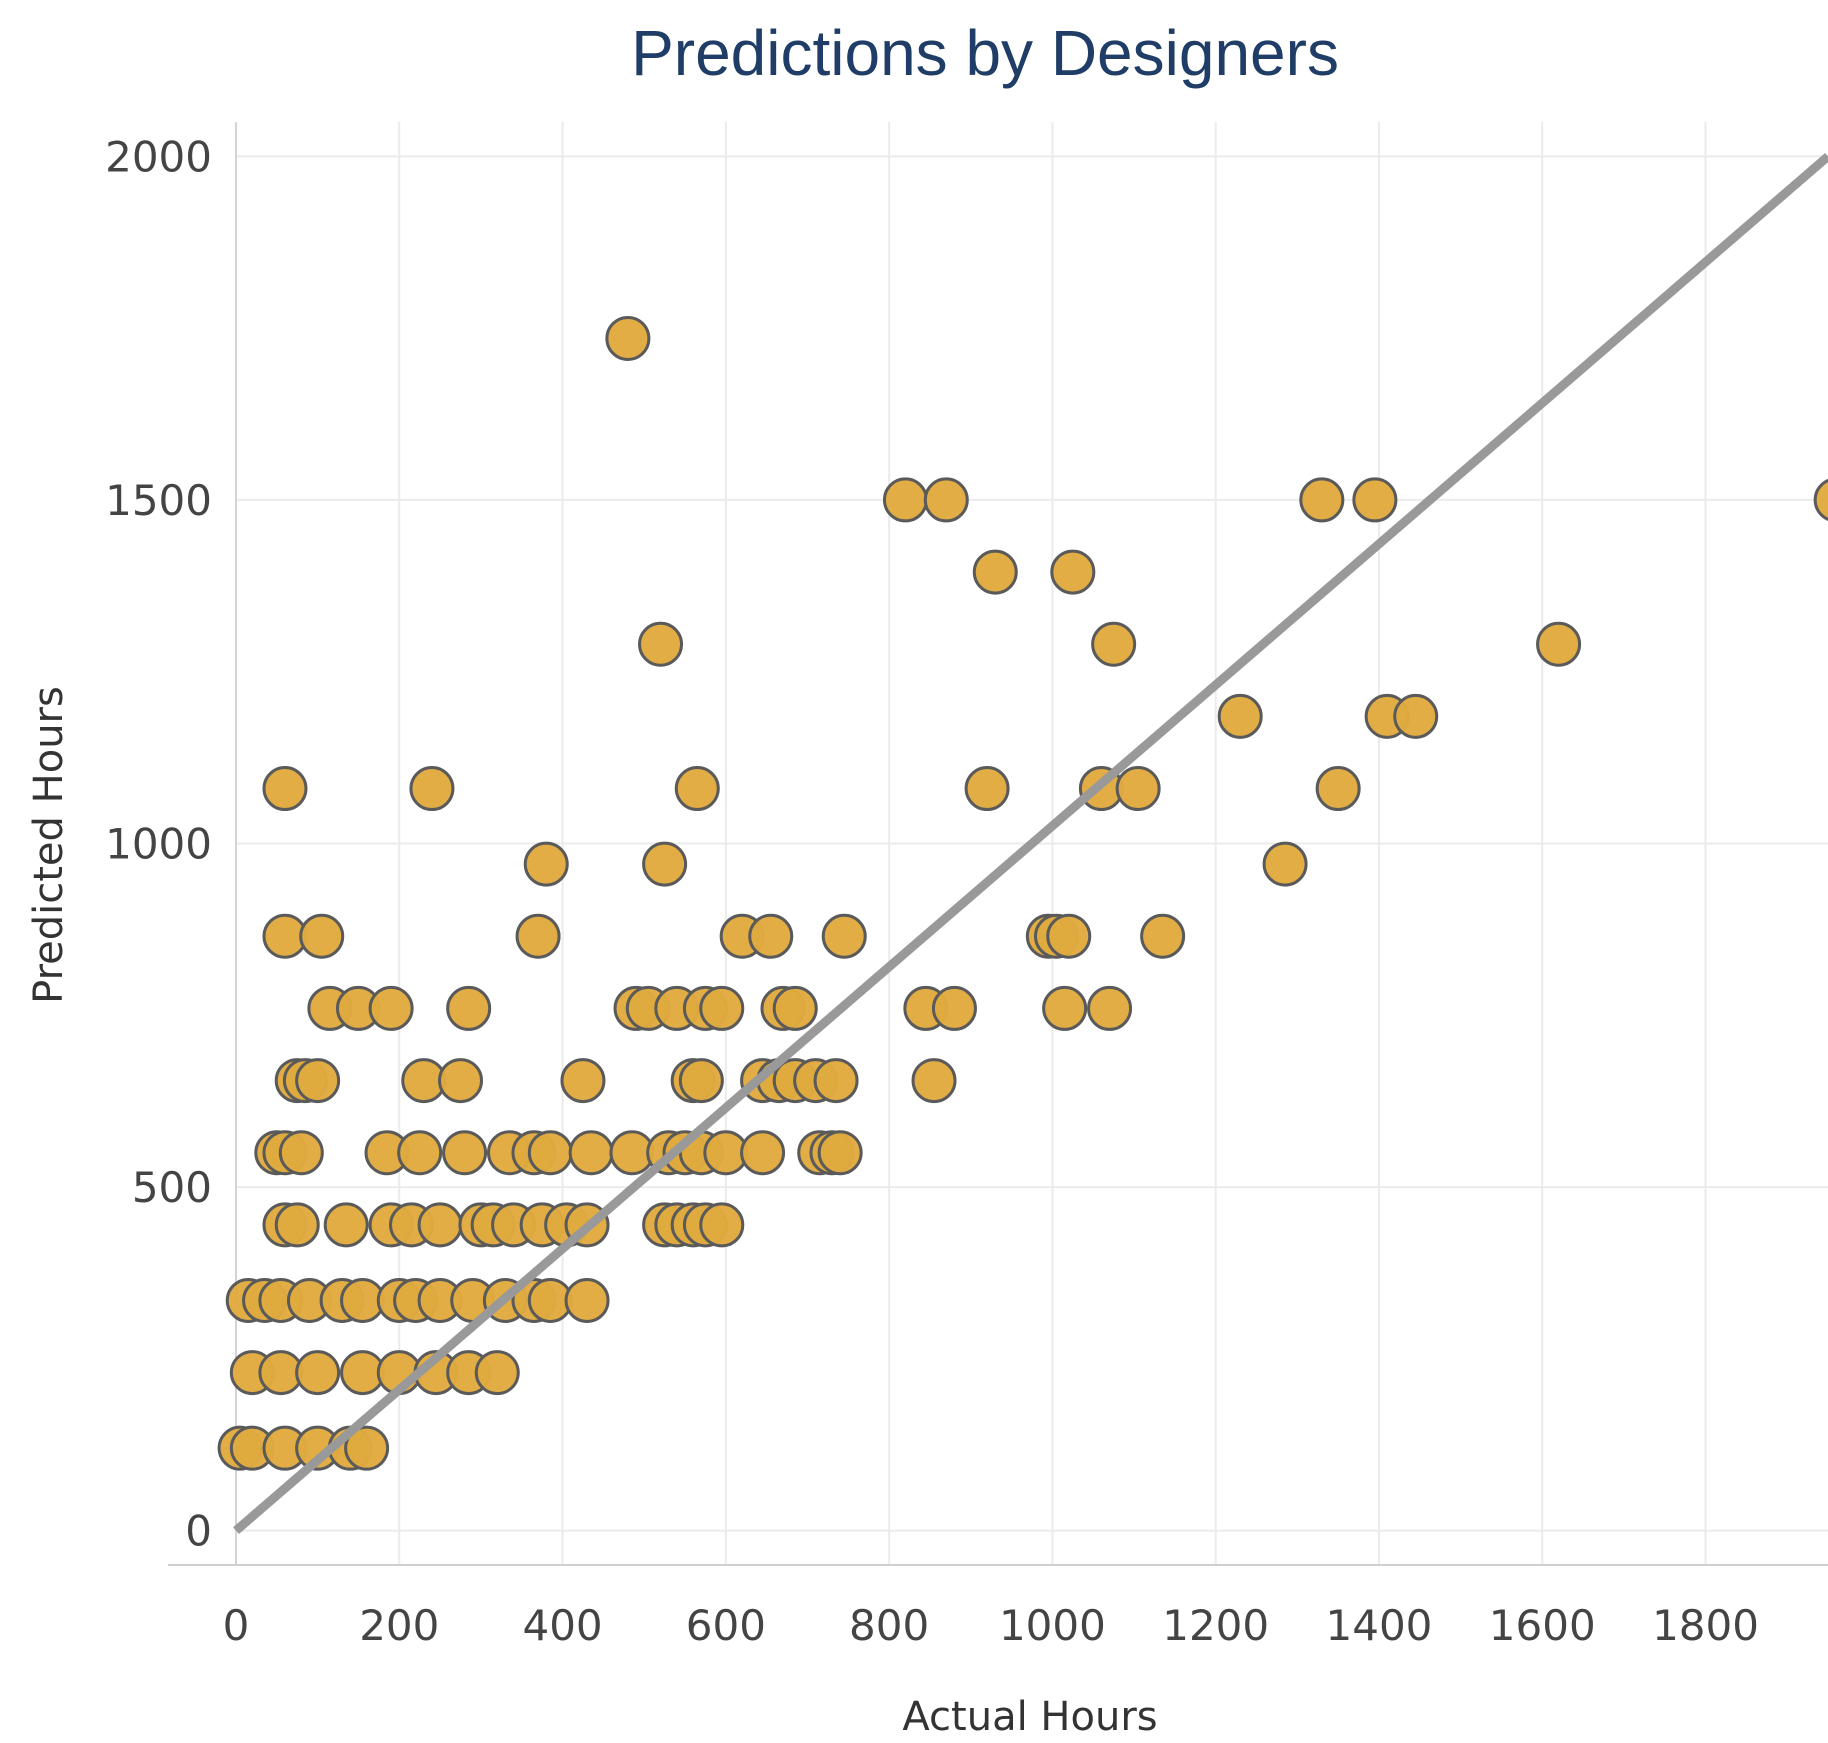 The image size is (1828, 1743). What do you see at coordinates (1029, 1717) in the screenshot?
I see `x-axis-label: Actual Hours` at bounding box center [1029, 1717].